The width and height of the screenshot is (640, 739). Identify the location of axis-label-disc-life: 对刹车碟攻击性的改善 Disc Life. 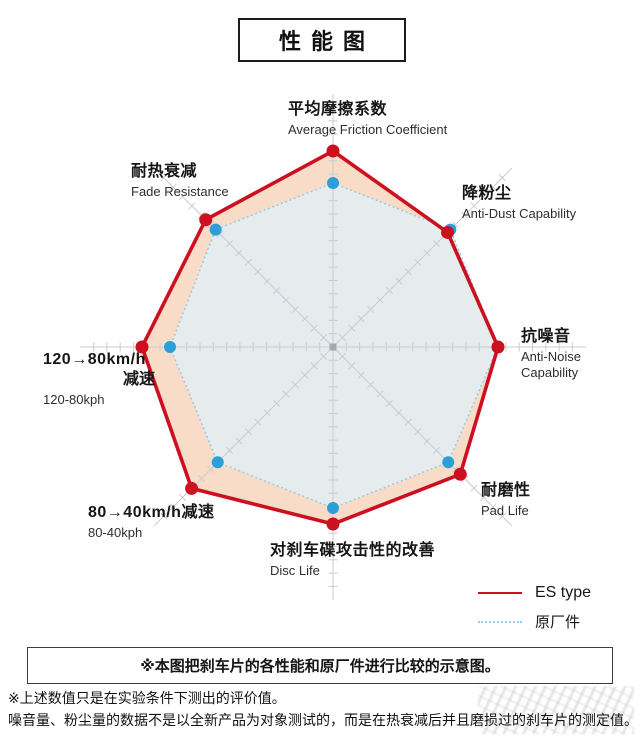
(352, 560).